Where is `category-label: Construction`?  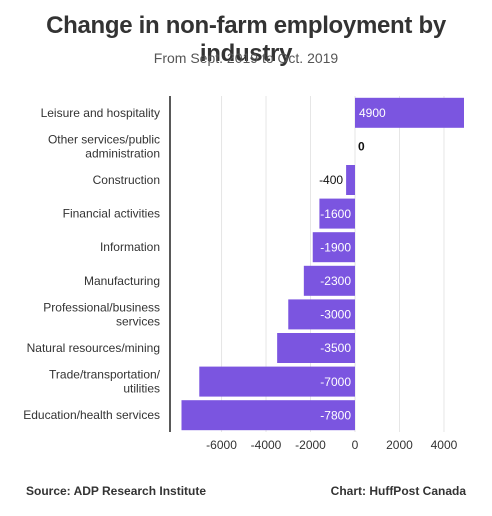 category-label: Construction is located at coordinates (126, 180).